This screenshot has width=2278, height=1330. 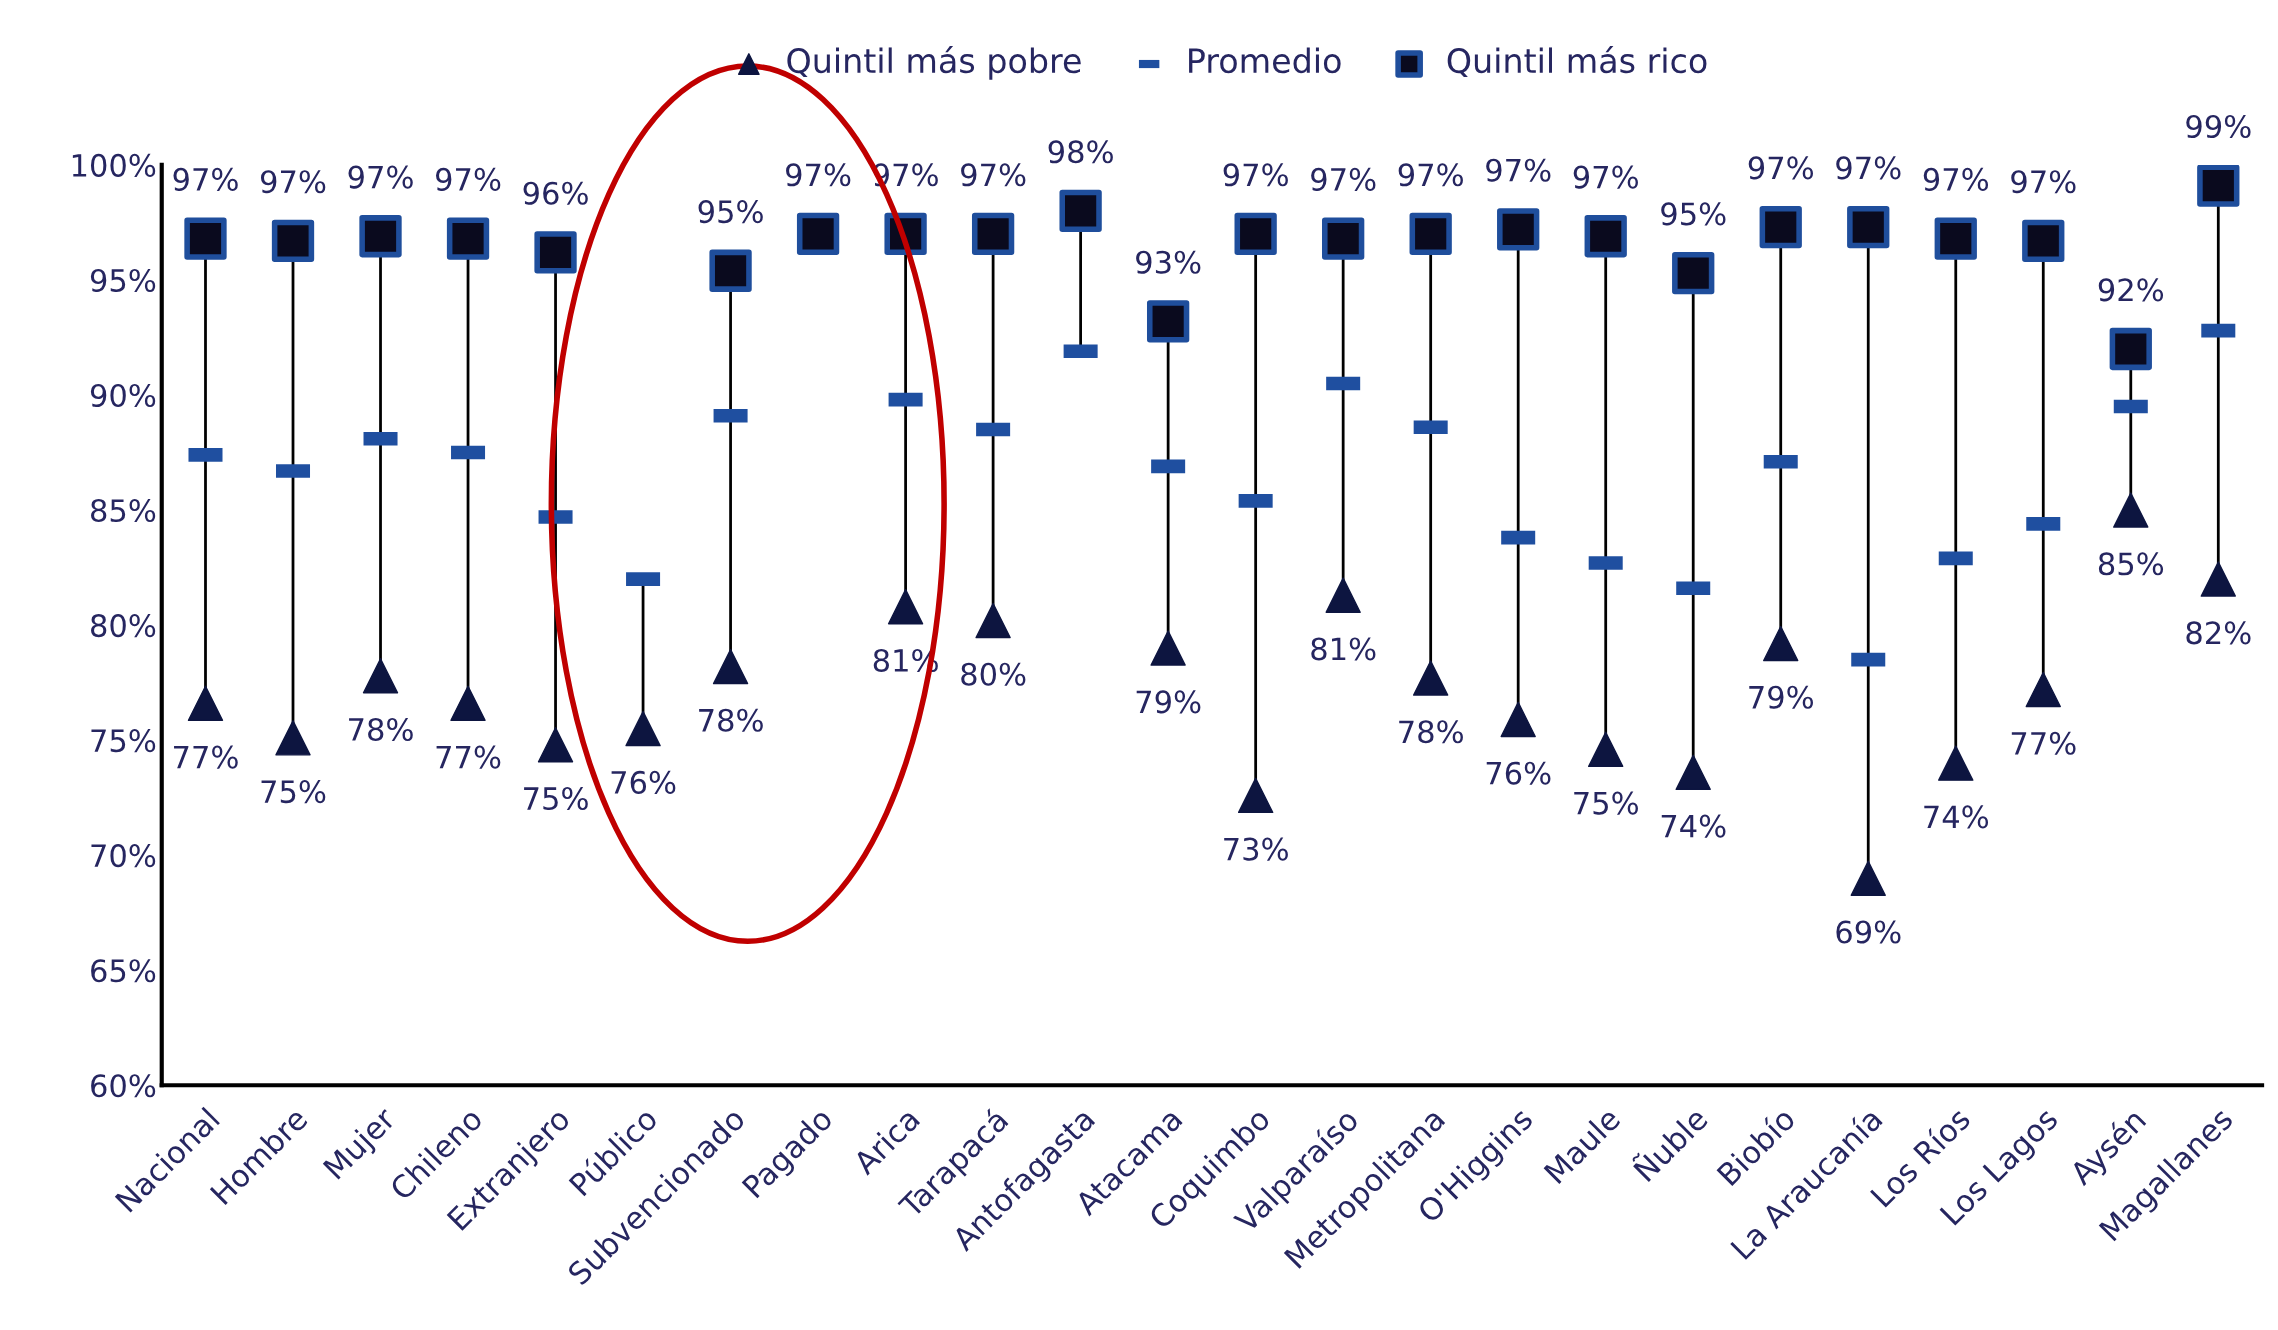 What do you see at coordinates (1265, 60) in the screenshot?
I see `legend-label: Promedio` at bounding box center [1265, 60].